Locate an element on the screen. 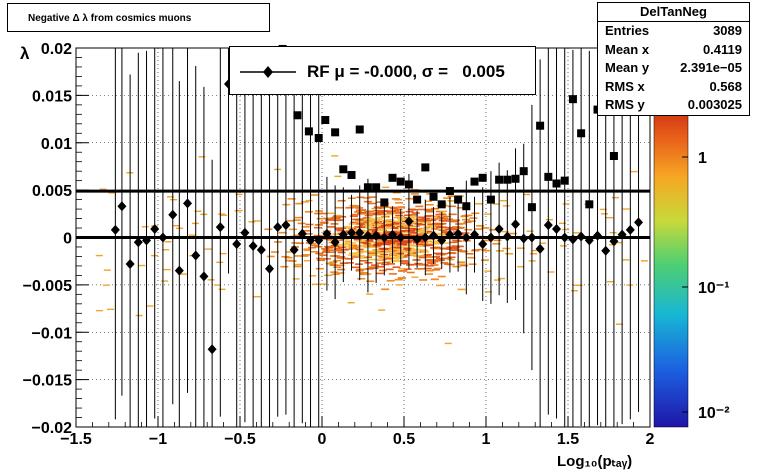 The width and height of the screenshot is (766, 474). y-tick-label: 0.005 is located at coordinates (52, 191).